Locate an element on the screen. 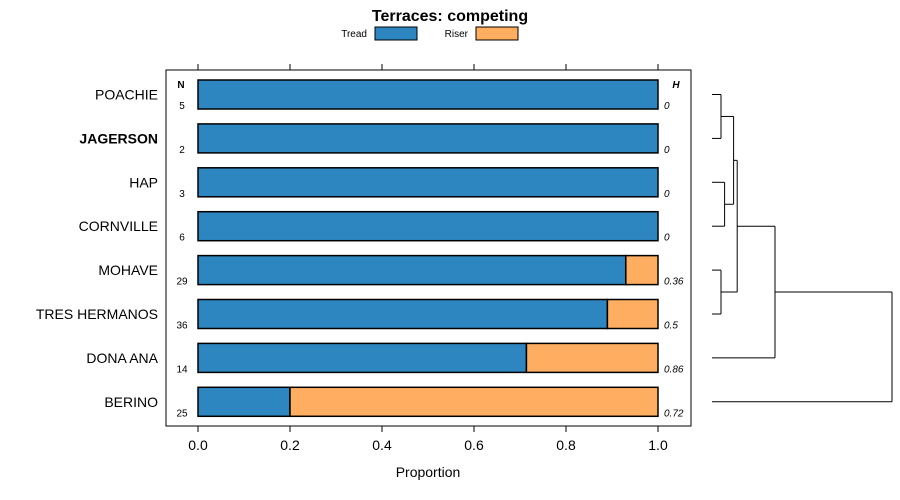 The height and width of the screenshot is (500, 900). x-tick-label: 0.8 is located at coordinates (566, 445).